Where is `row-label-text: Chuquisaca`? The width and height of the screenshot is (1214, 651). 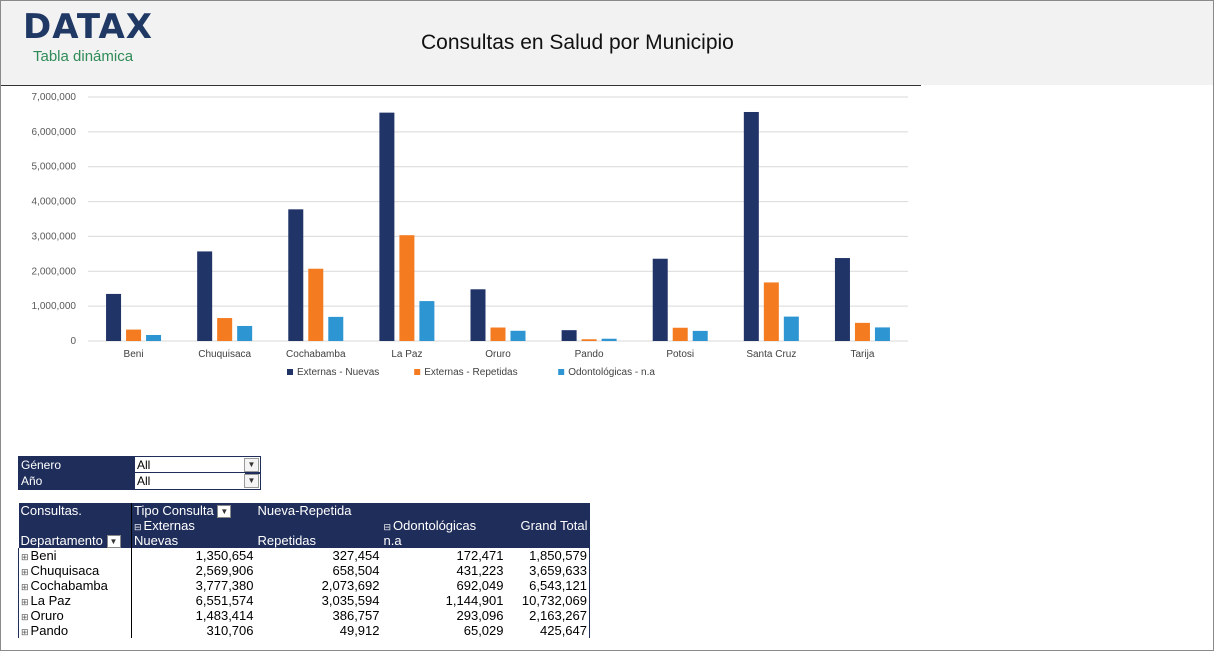 row-label-text: Chuquisaca is located at coordinates (65, 571).